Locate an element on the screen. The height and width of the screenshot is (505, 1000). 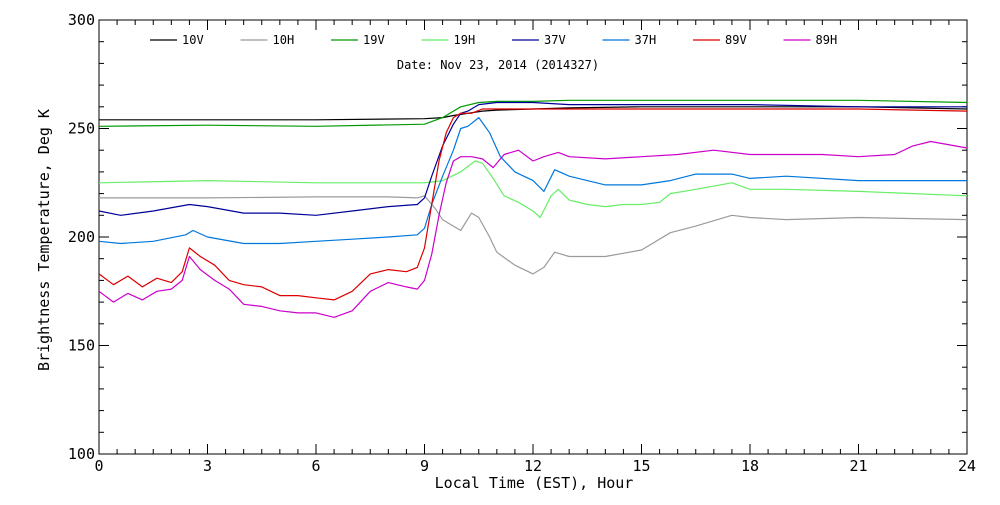
legend-label-10h: 10H is located at coordinates (284, 40).